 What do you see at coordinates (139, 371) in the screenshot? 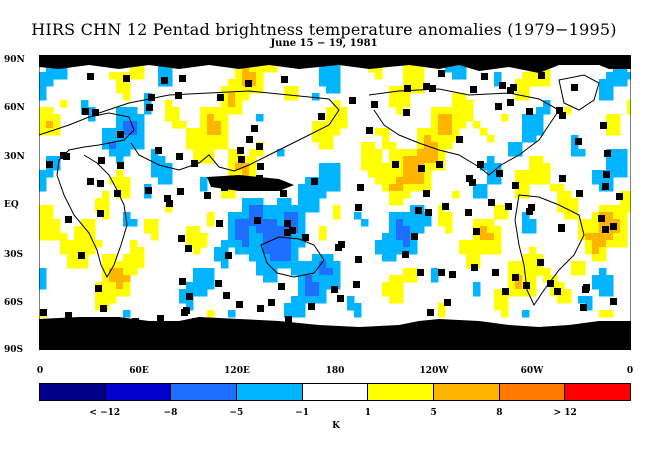
I see `lon-label: 60E` at bounding box center [139, 371].